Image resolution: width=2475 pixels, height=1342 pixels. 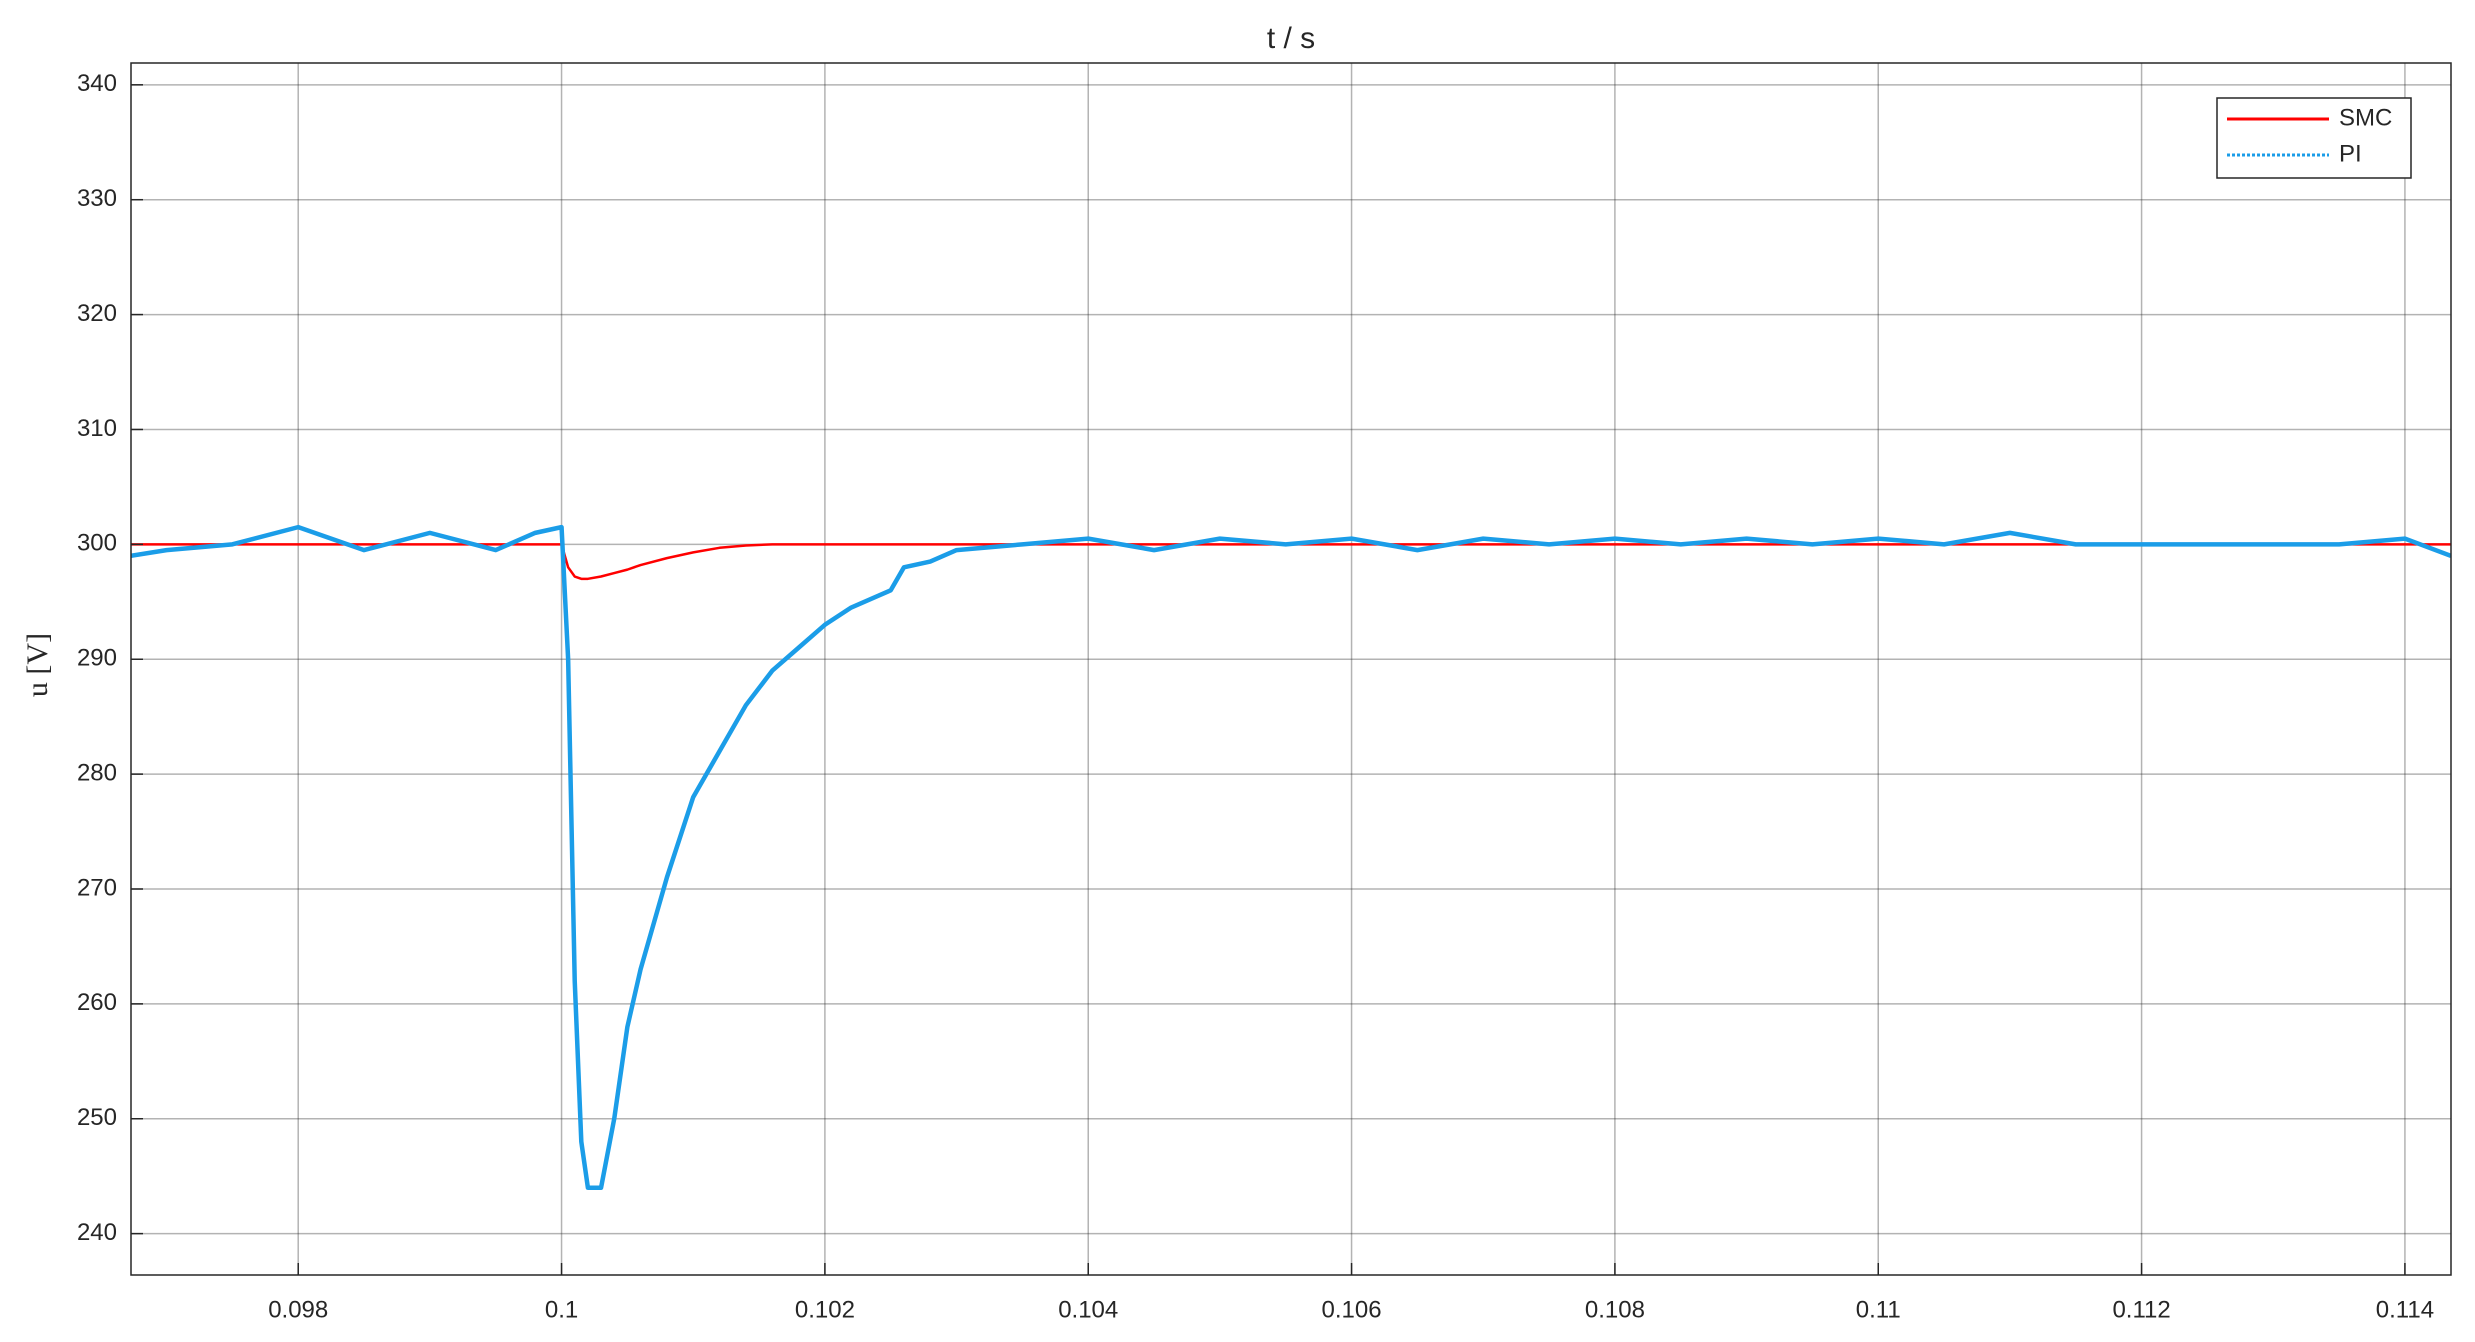 What do you see at coordinates (97, 658) in the screenshot?
I see `y-tick-label: 290` at bounding box center [97, 658].